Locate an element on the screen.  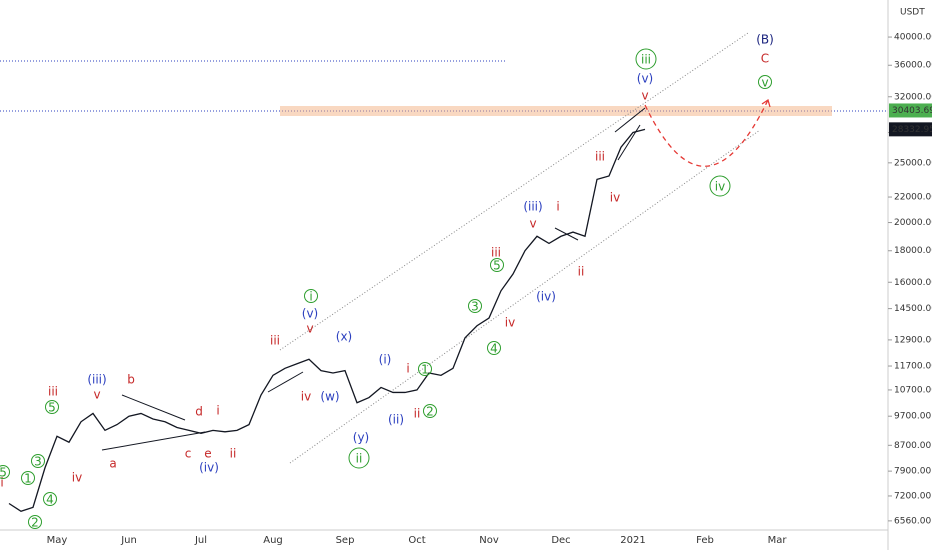
y-tick-label: 7200.00 is located at coordinates (912, 496).